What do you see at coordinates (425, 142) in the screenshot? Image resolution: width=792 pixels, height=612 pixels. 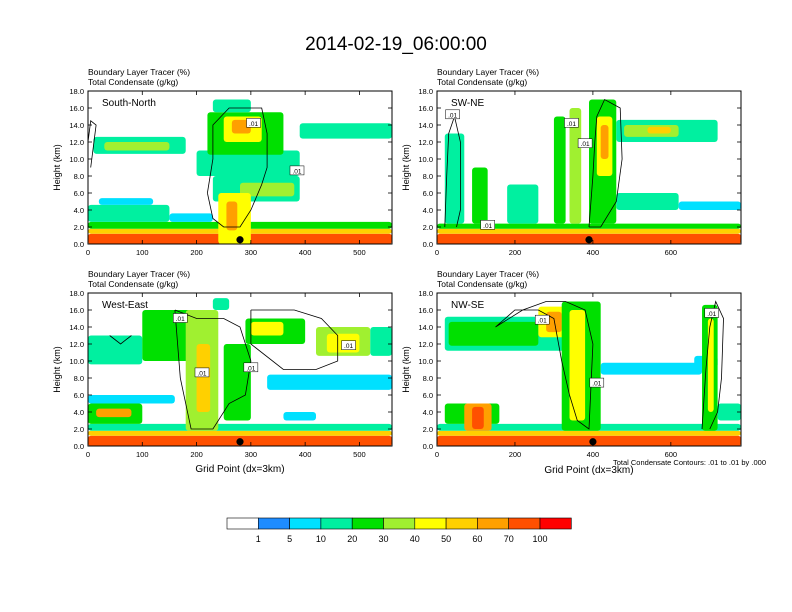 I see `y-tick-label: 12.0` at bounding box center [425, 142].